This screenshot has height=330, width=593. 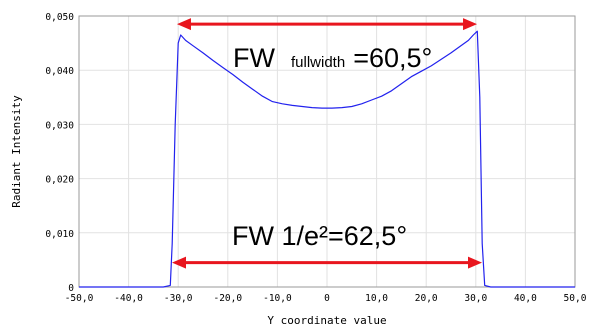 What do you see at coordinates (179, 262) in the screenshot?
I see `fw-1e2-arrow-left-head` at bounding box center [179, 262].